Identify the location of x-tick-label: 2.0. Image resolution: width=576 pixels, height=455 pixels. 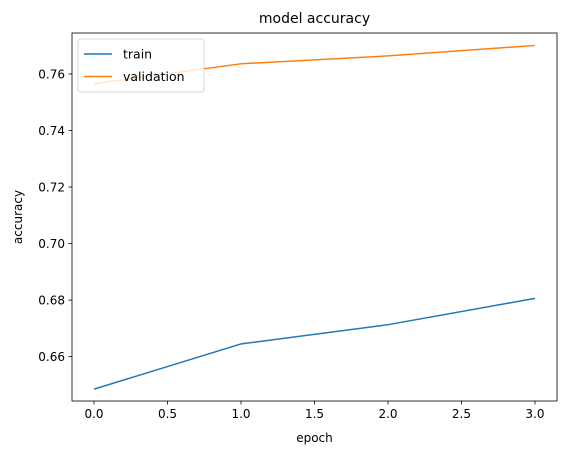
(387, 414).